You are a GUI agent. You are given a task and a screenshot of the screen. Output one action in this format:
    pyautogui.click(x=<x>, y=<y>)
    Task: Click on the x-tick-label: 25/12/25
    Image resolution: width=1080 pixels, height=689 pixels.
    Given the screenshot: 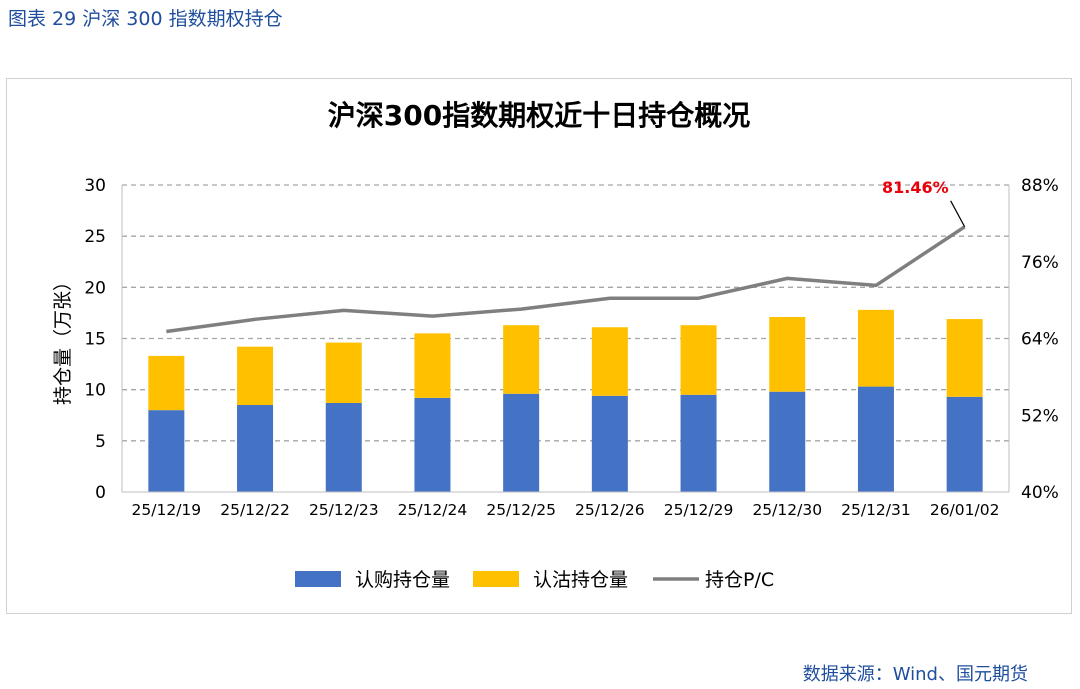 What is the action you would take?
    pyautogui.click(x=521, y=510)
    